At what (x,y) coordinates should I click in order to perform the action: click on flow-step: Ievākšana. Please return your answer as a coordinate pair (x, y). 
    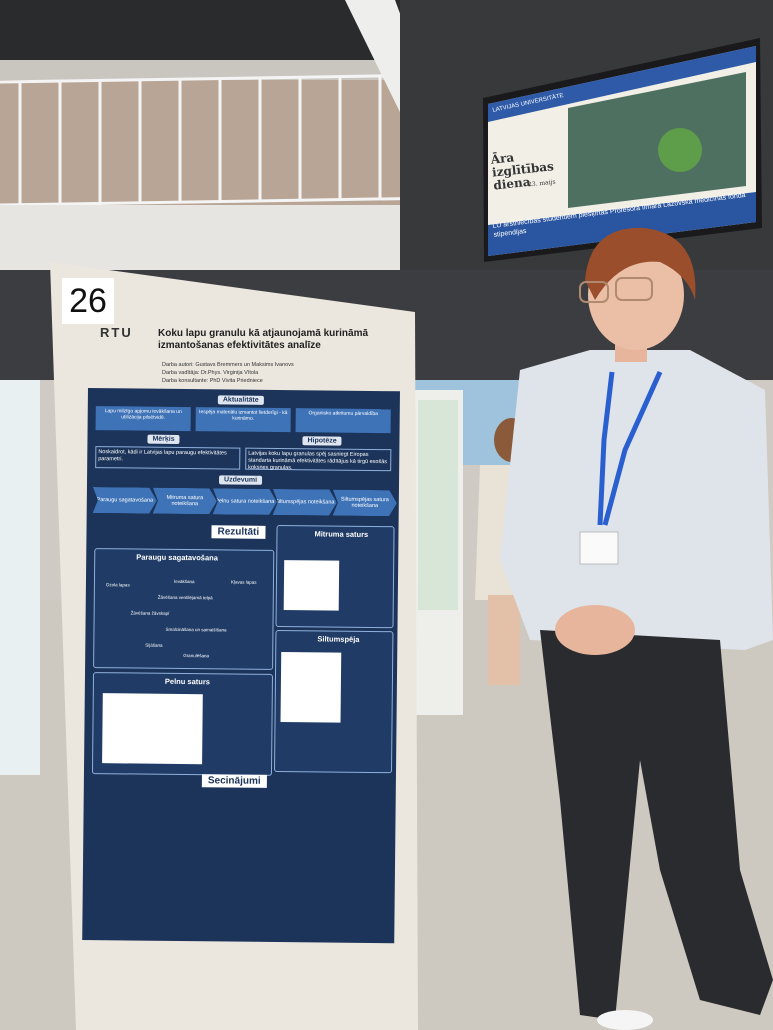
    Looking at the image, I should click on (184, 581).